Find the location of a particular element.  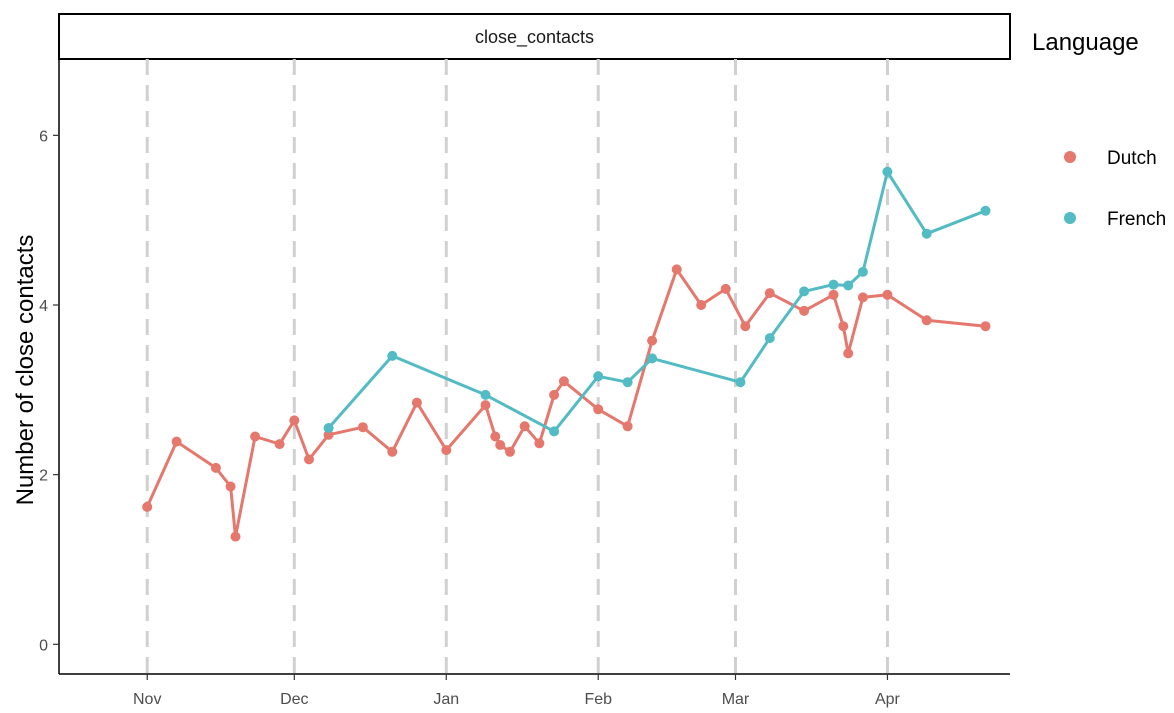

facet-strip-label: close_contacts is located at coordinates (534, 37).